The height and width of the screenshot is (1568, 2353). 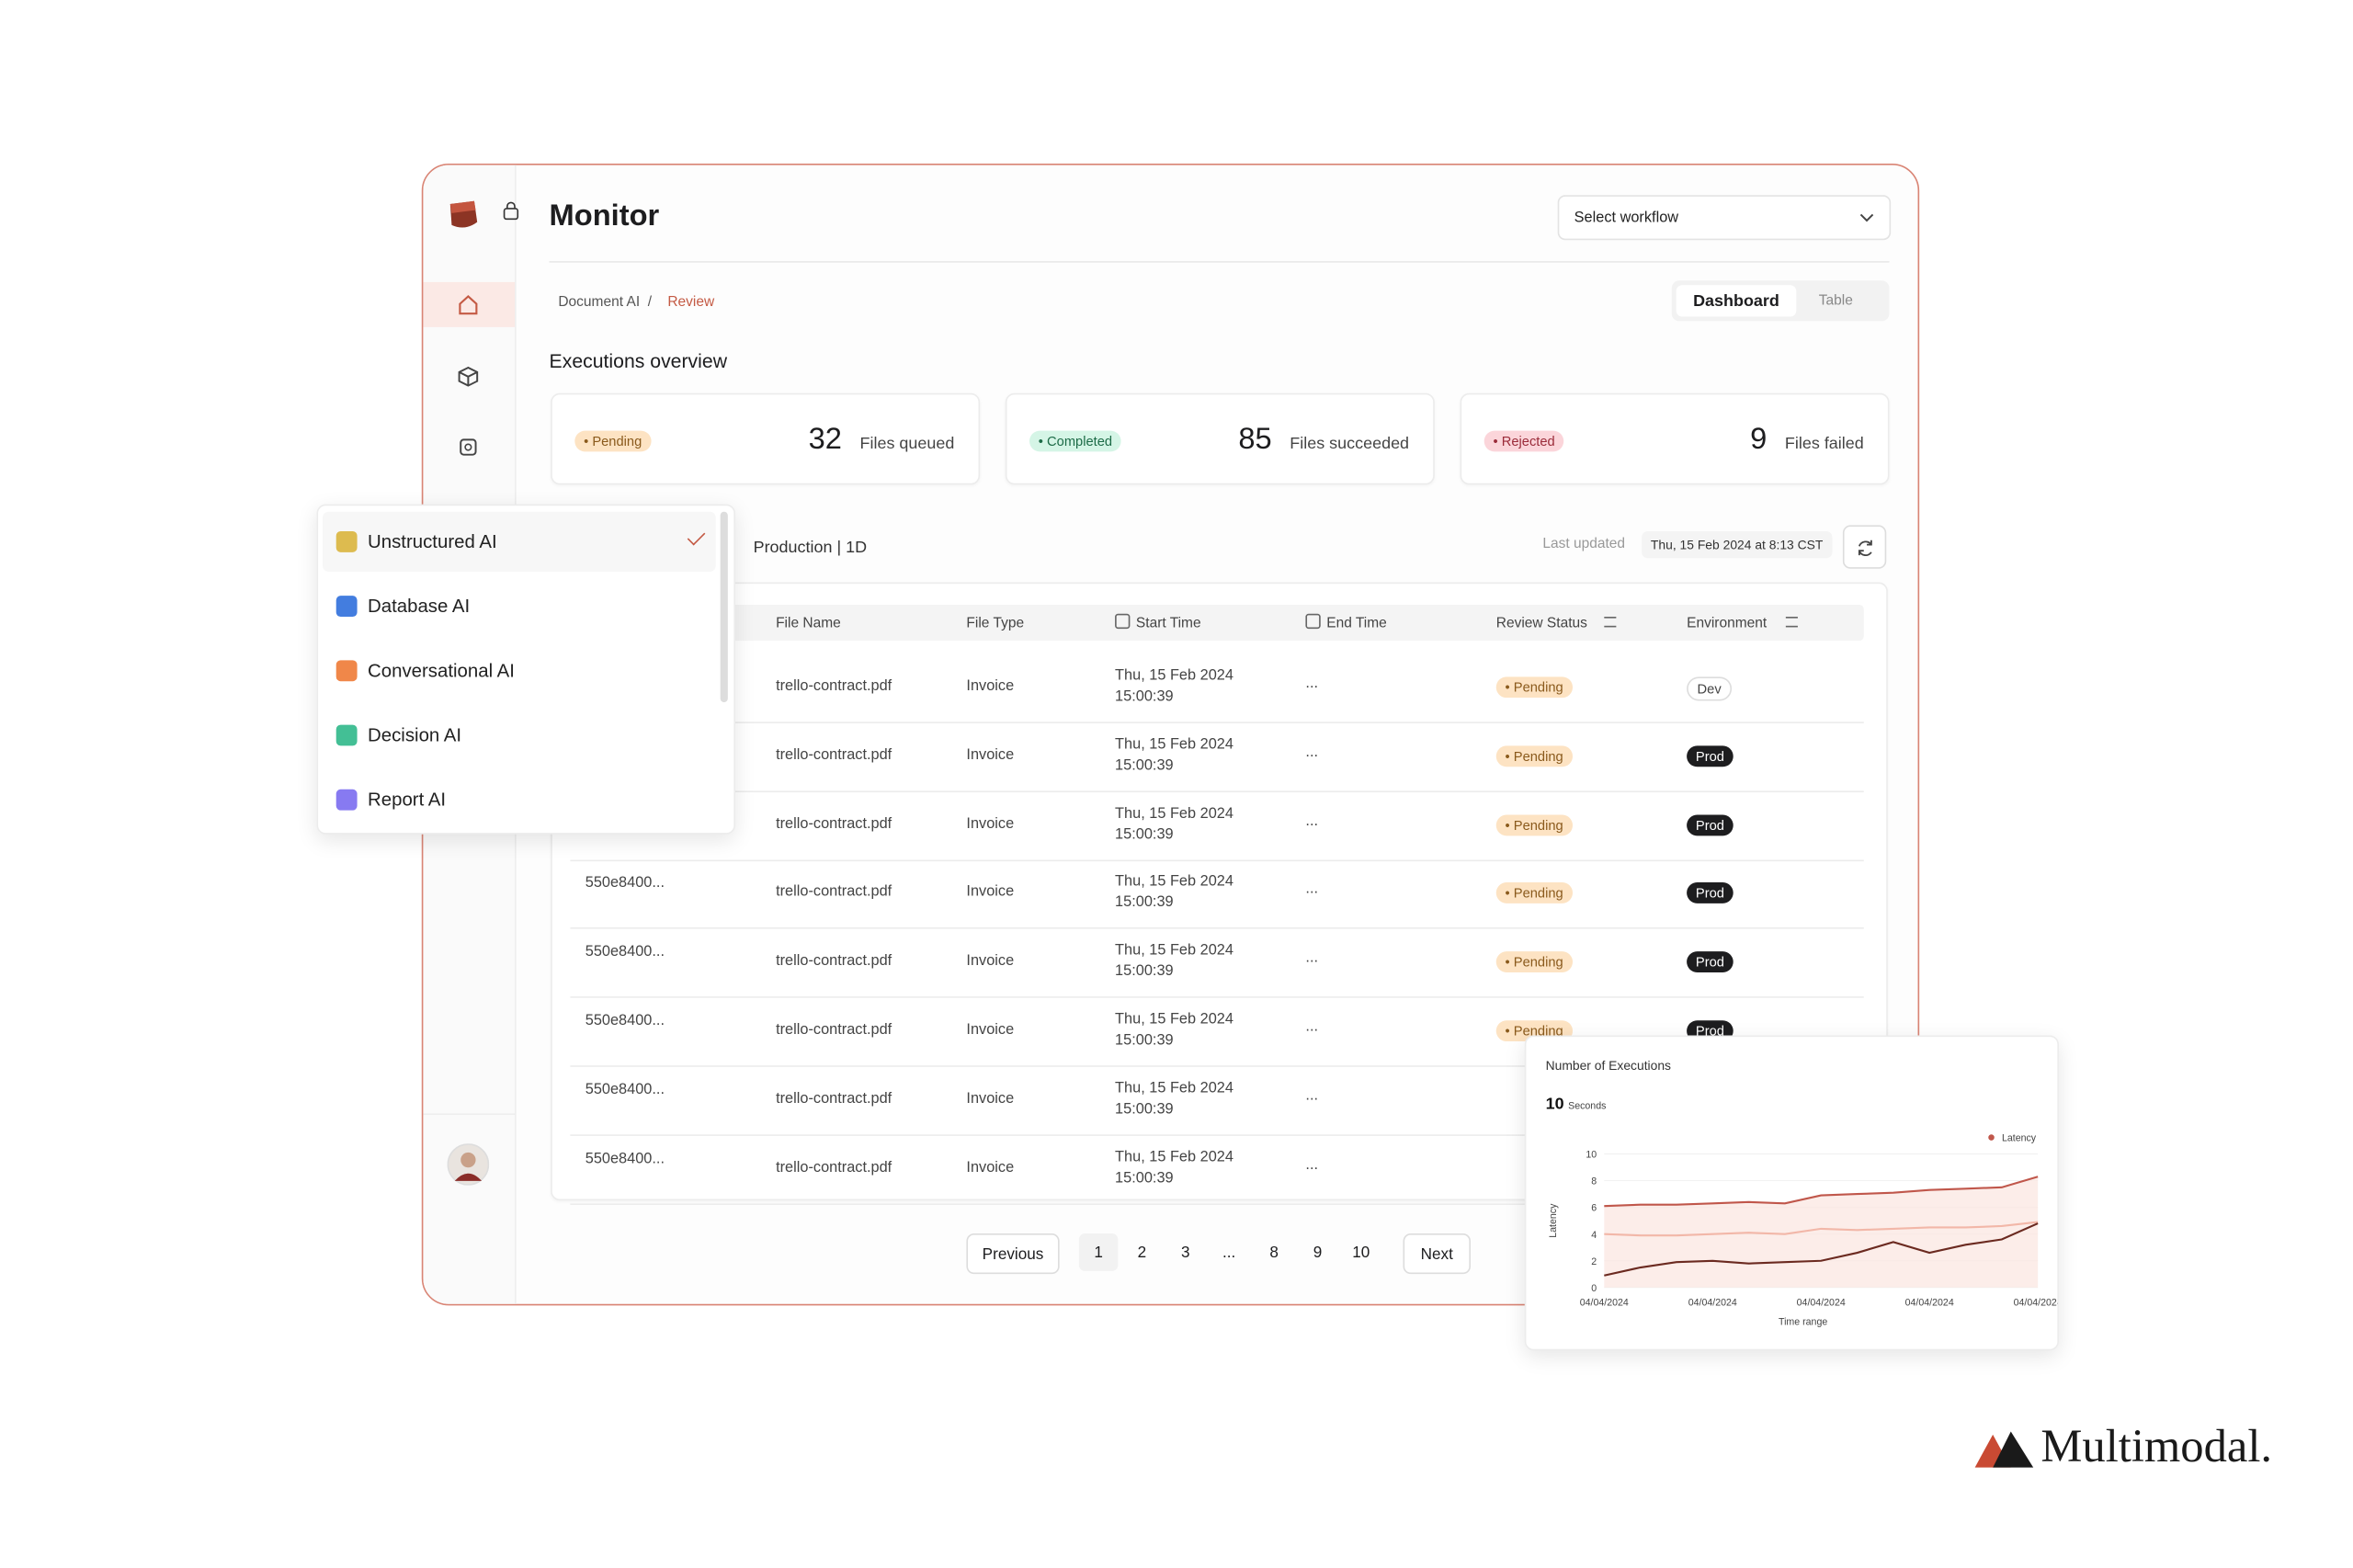 What do you see at coordinates (1727, 623) in the screenshot?
I see `column-header: Environment` at bounding box center [1727, 623].